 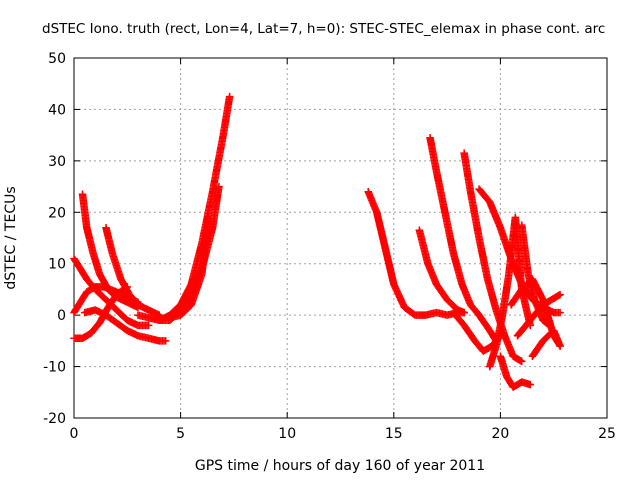 What do you see at coordinates (74, 434) in the screenshot?
I see `x-tick-label: 0` at bounding box center [74, 434].